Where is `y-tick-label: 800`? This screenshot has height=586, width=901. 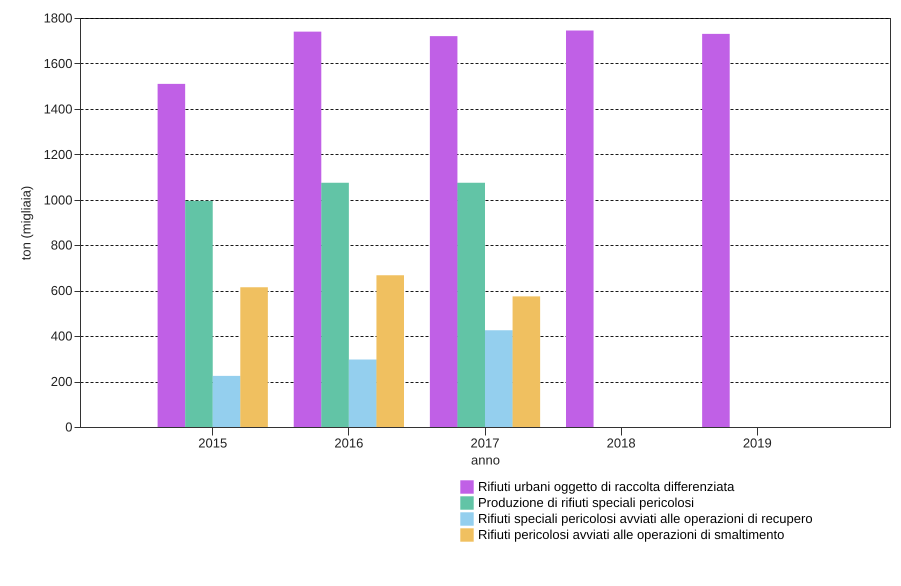
y-tick-label: 800 is located at coordinates (61, 245).